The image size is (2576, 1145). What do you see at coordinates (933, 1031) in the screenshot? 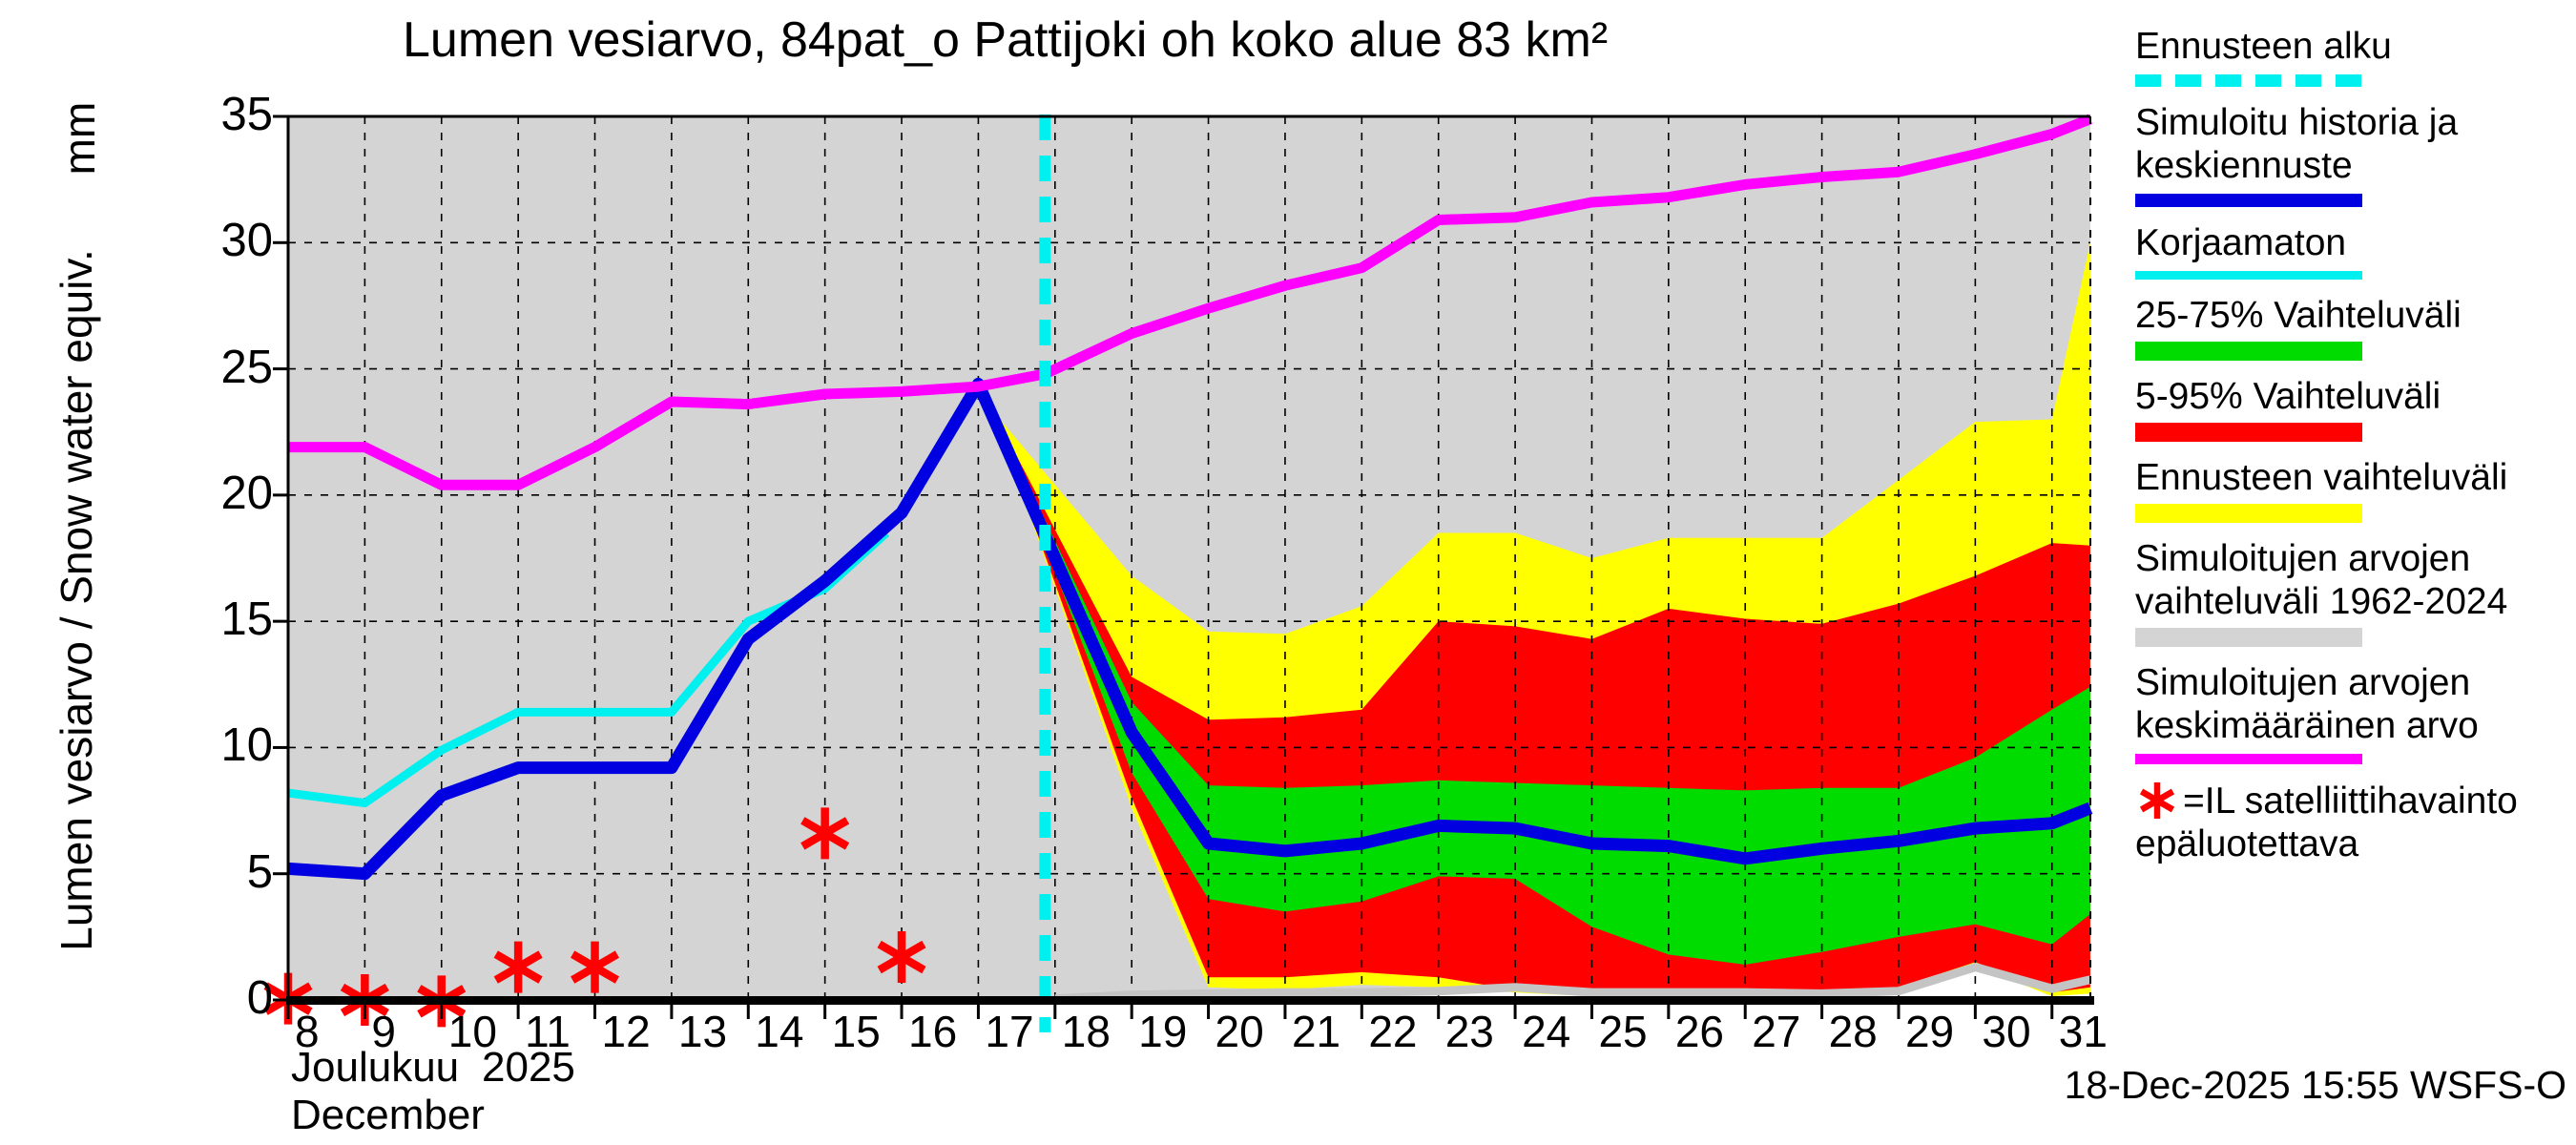
I see `x-tick-label: 16` at bounding box center [933, 1031].